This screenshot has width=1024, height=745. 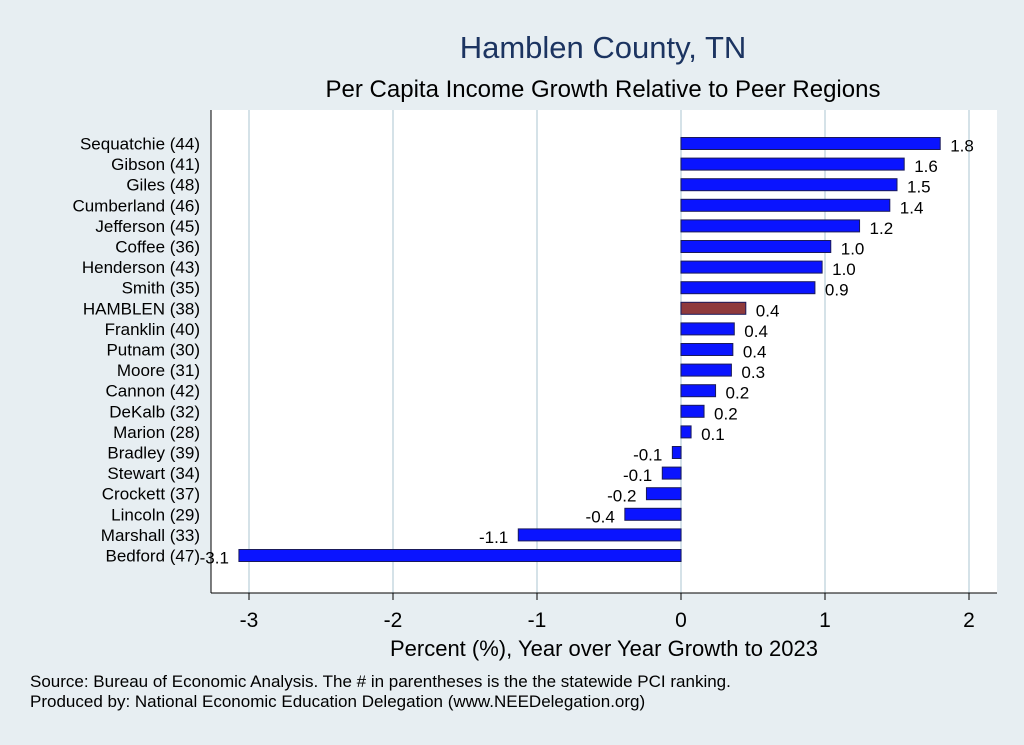 What do you see at coordinates (926, 166) in the screenshot?
I see `data-label: 1.6` at bounding box center [926, 166].